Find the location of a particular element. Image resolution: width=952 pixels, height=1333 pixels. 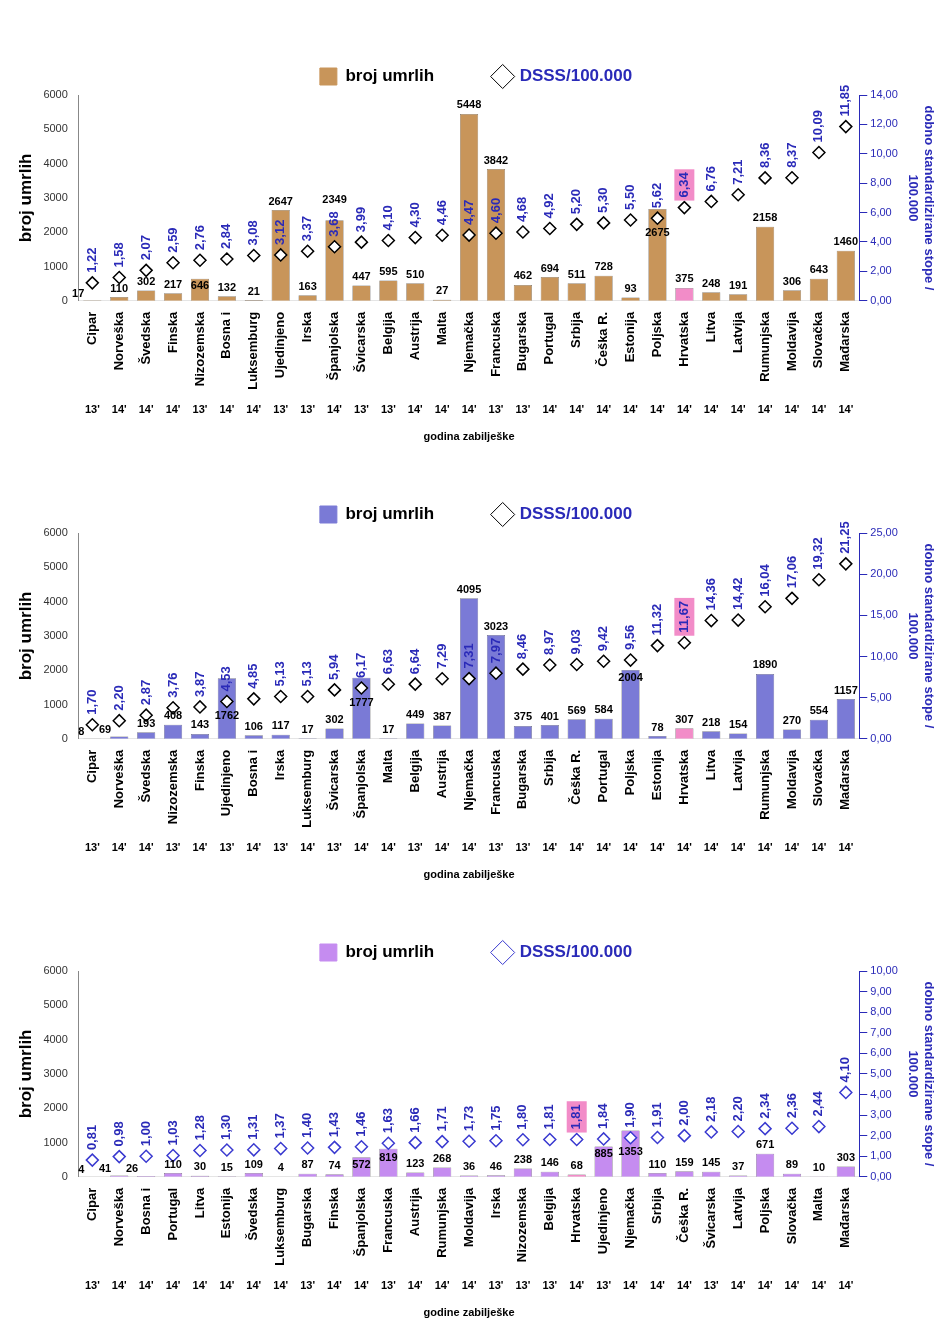

data-label: 306 is located at coordinates (792, 280).